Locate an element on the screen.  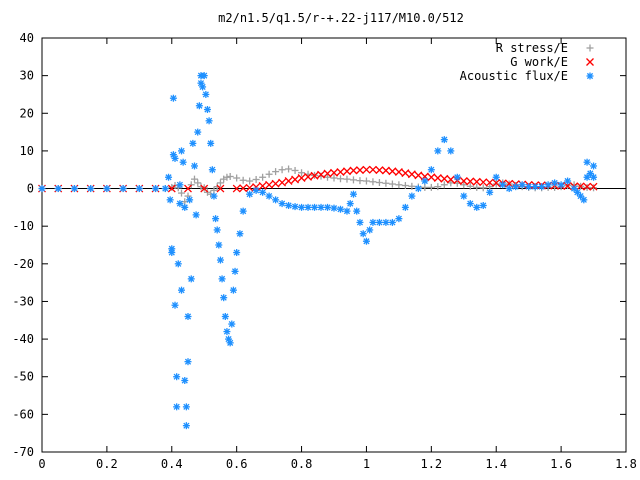
y-tick-label: 20 is located at coordinates (27, 113).